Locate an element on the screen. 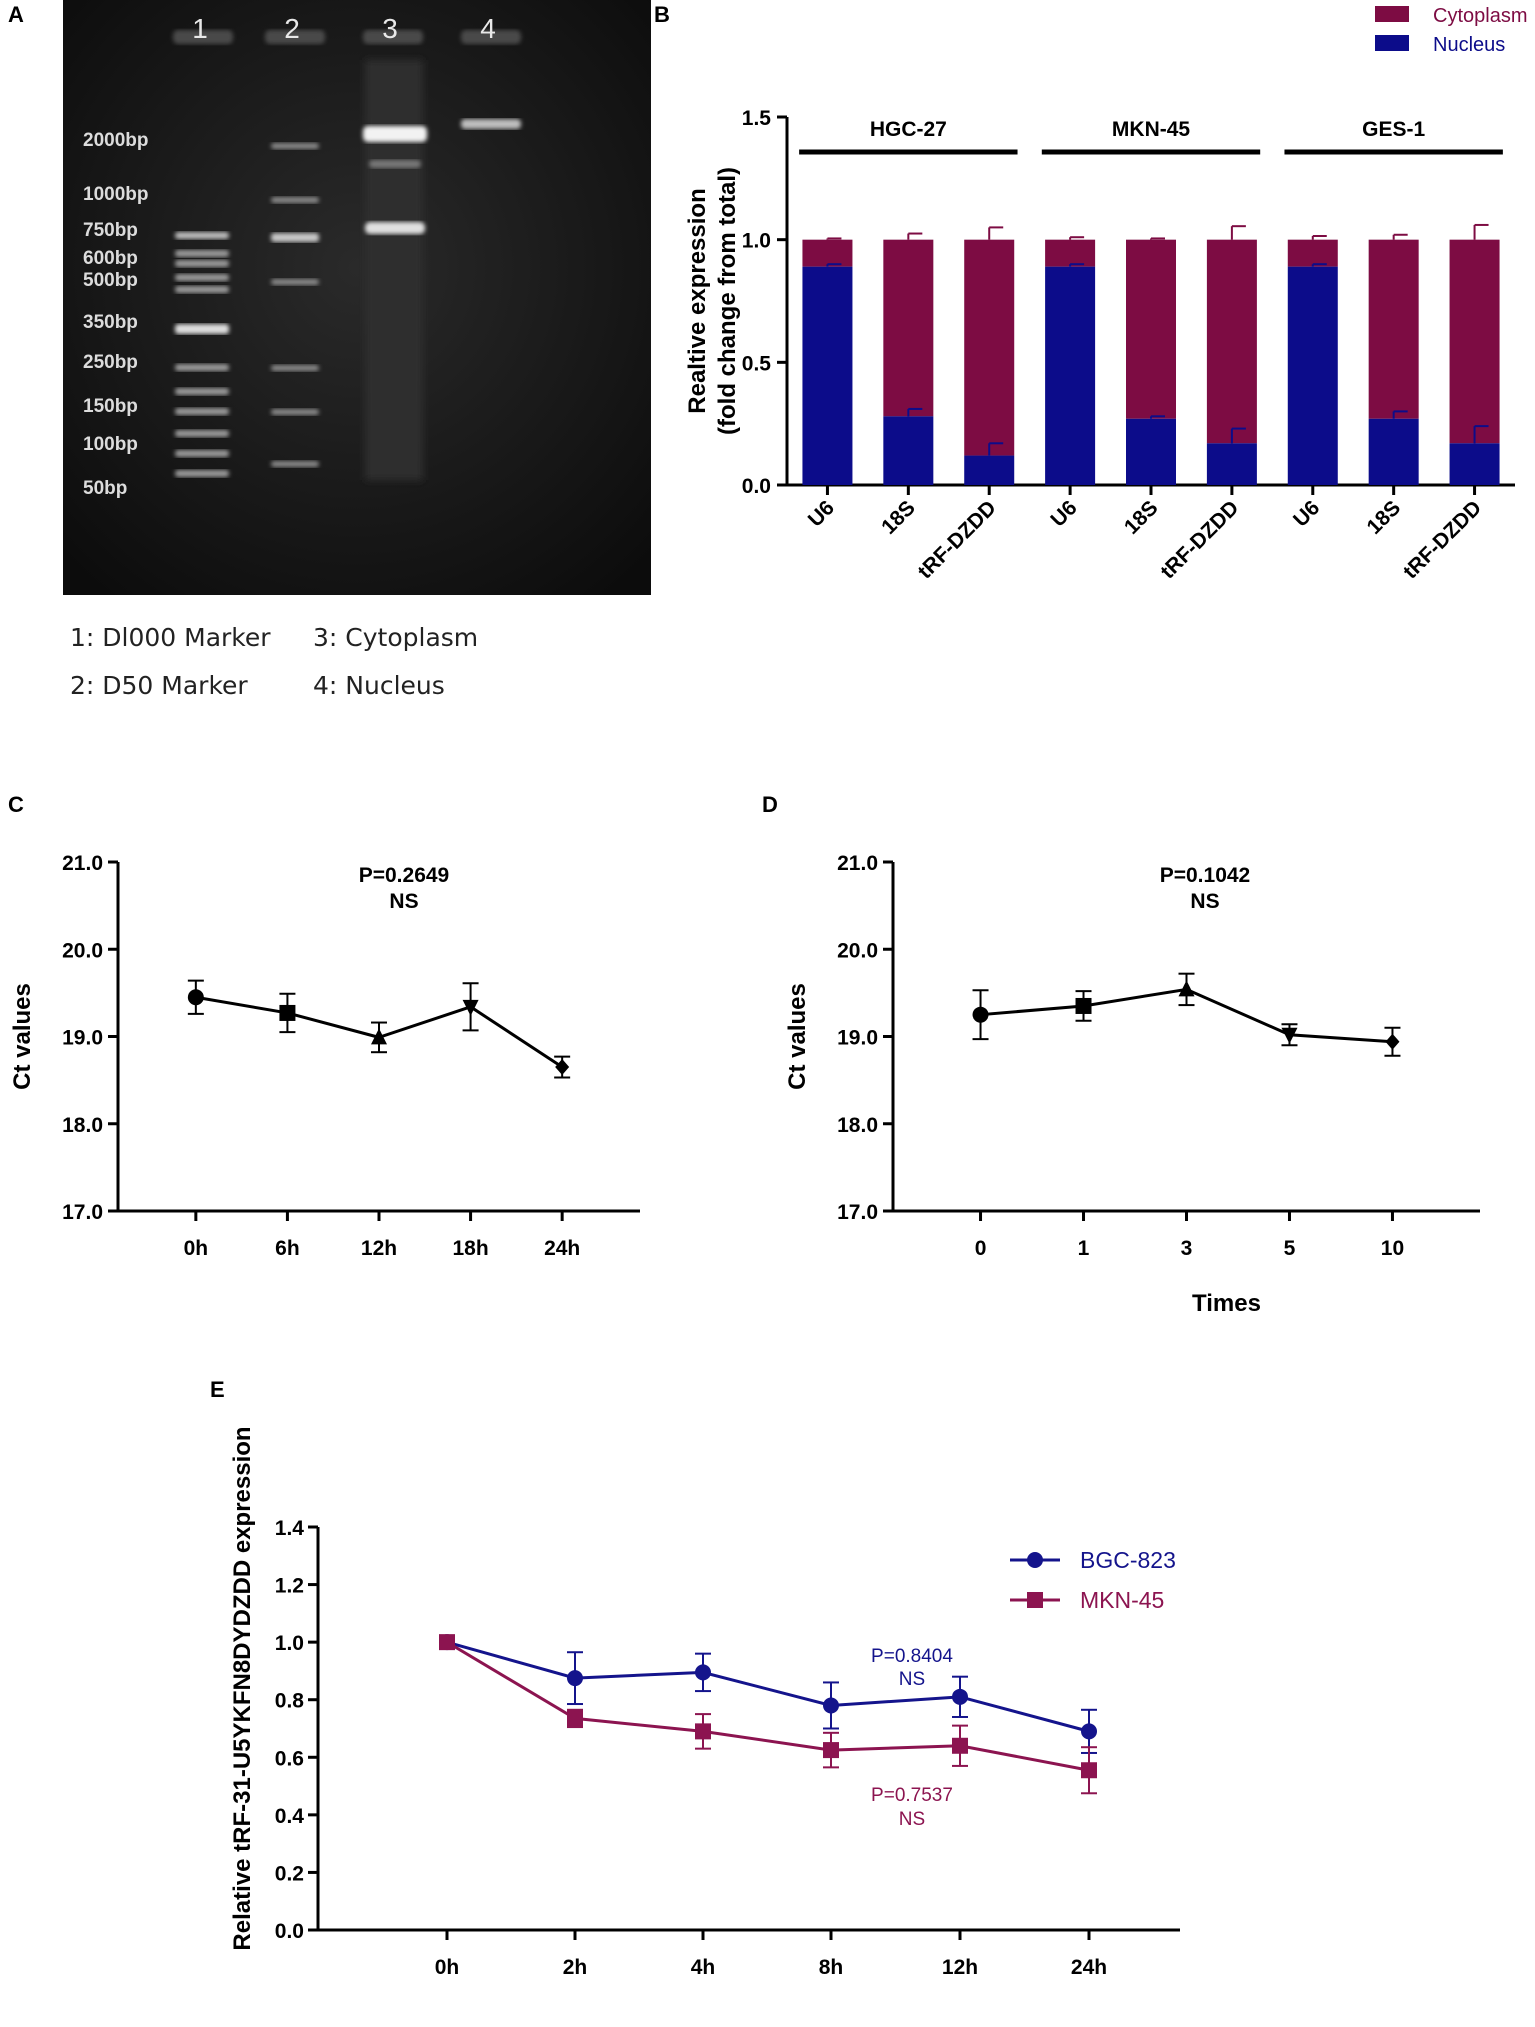  y-axis-label-line2: (fold change from total) is located at coordinates (727, 301).